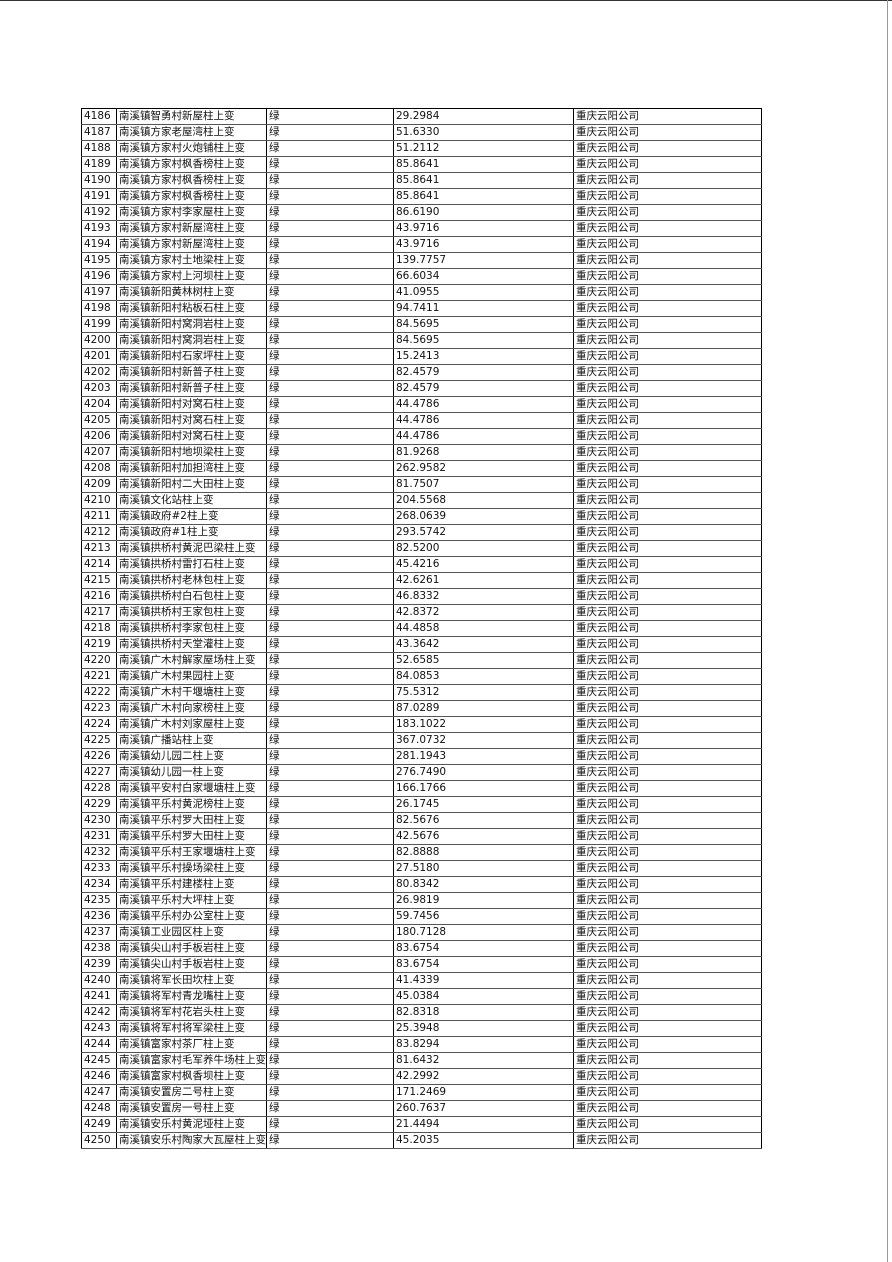  What do you see at coordinates (99, 788) in the screenshot?
I see `row-id-cell: 4228` at bounding box center [99, 788].